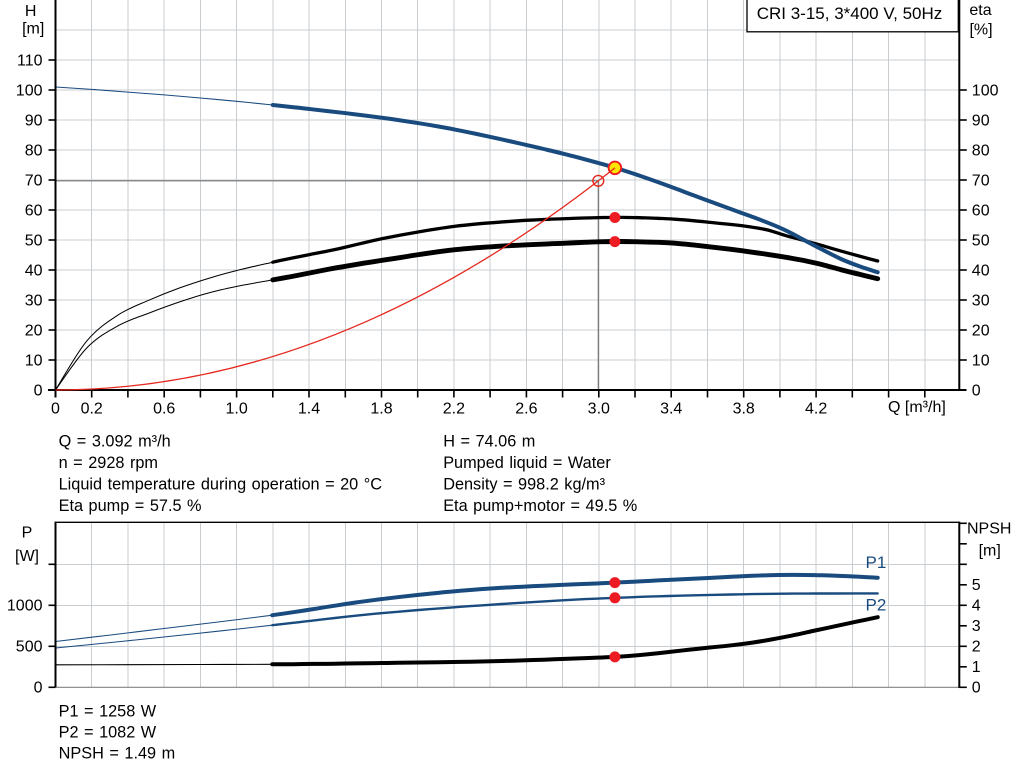 This screenshot has height=781, width=1024. What do you see at coordinates (309, 408) in the screenshot?
I see `svg-text: 1.4` at bounding box center [309, 408].